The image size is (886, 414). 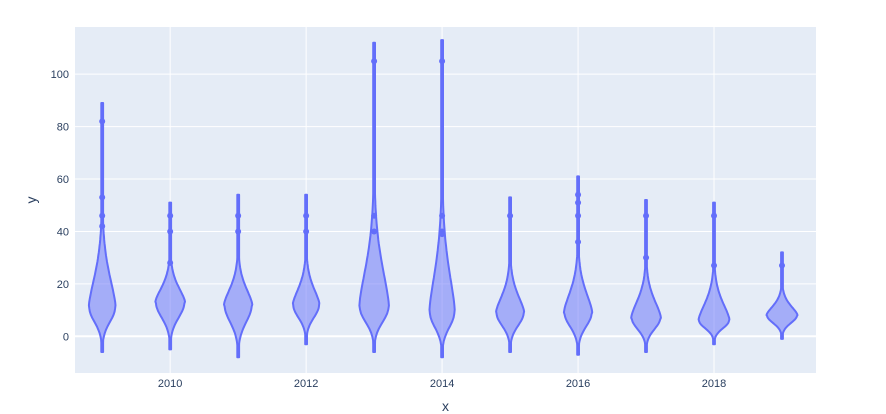 I want to click on violin-2013, so click(x=374, y=197).